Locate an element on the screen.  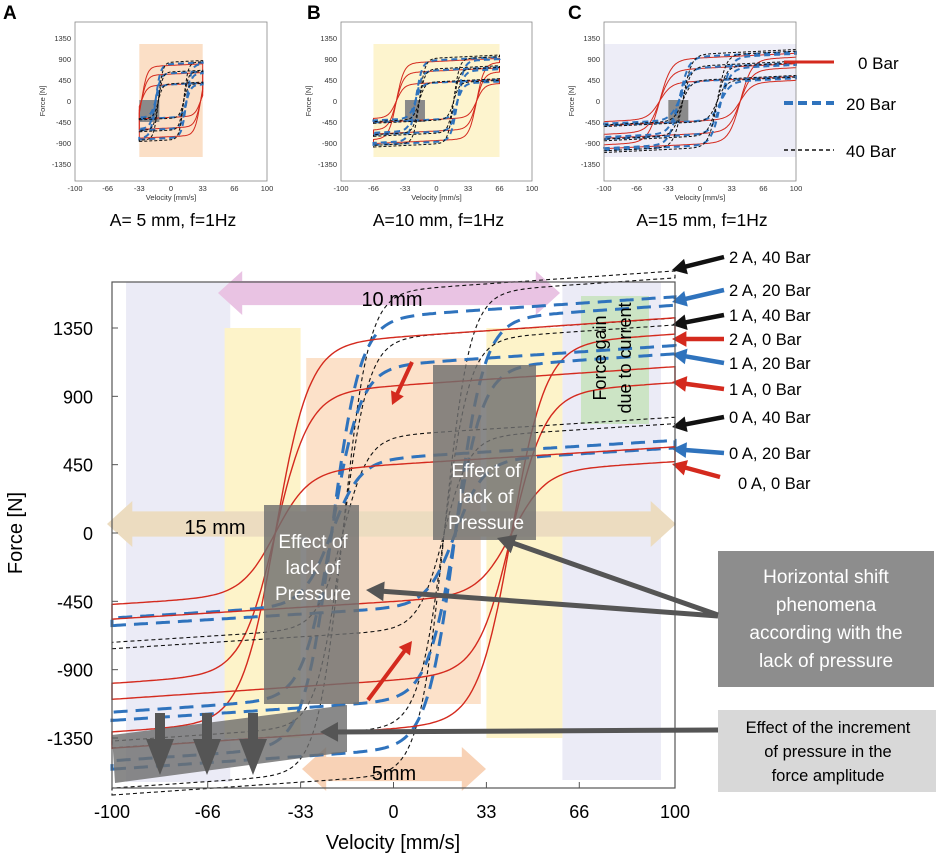
force-gain-label: Force gain due to current is located at coordinates (612, 357).